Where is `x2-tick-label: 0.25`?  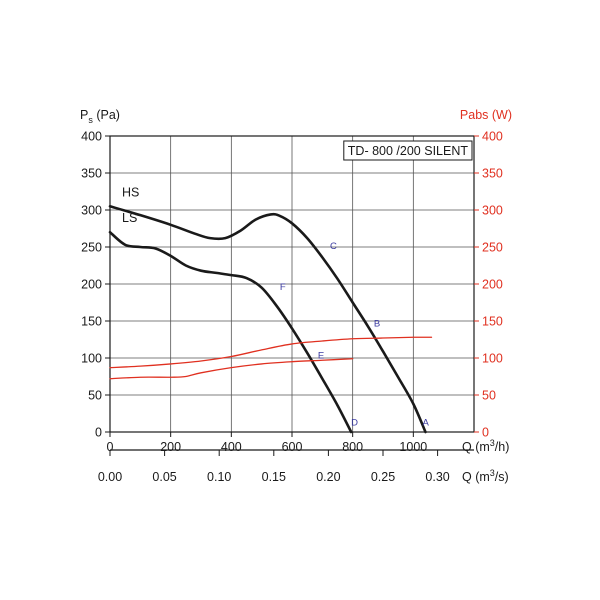 x2-tick-label: 0.25 is located at coordinates (383, 477).